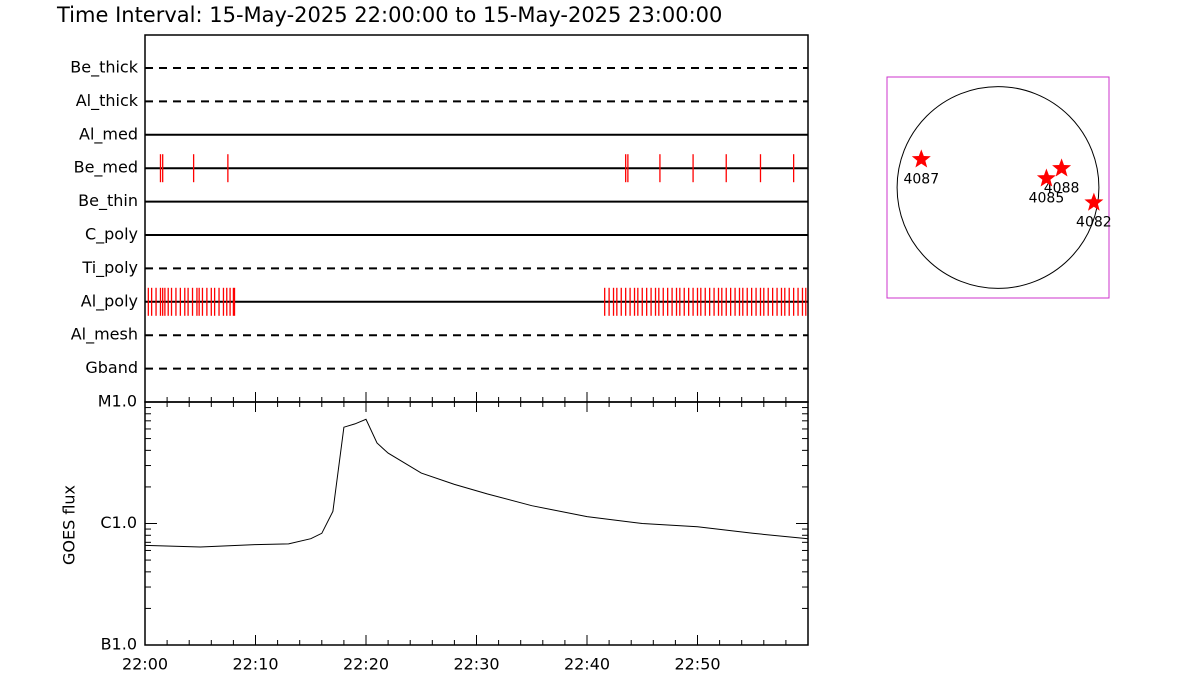 The image size is (1200, 700). Describe the element at coordinates (117, 401) in the screenshot. I see `y-tick-label: M1.0` at that location.